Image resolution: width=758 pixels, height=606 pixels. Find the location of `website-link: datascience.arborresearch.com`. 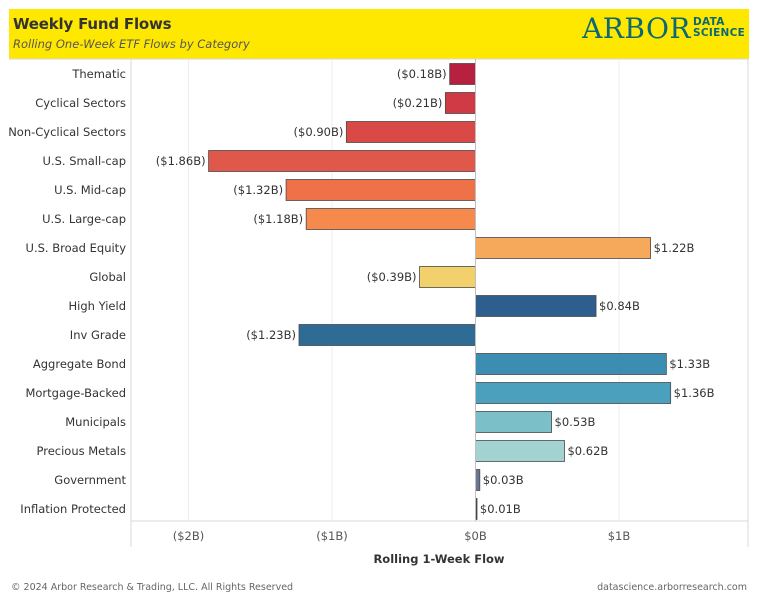

website-link: datascience.arborresearch.com is located at coordinates (672, 587).